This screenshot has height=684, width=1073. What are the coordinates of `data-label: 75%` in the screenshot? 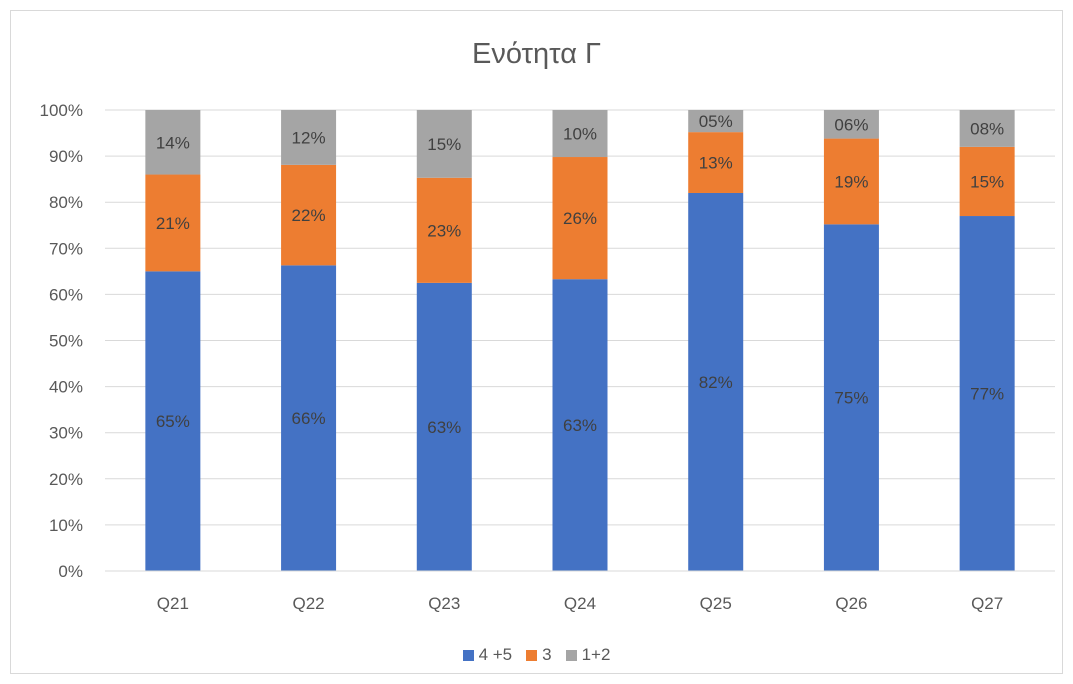 It's located at (851, 398).